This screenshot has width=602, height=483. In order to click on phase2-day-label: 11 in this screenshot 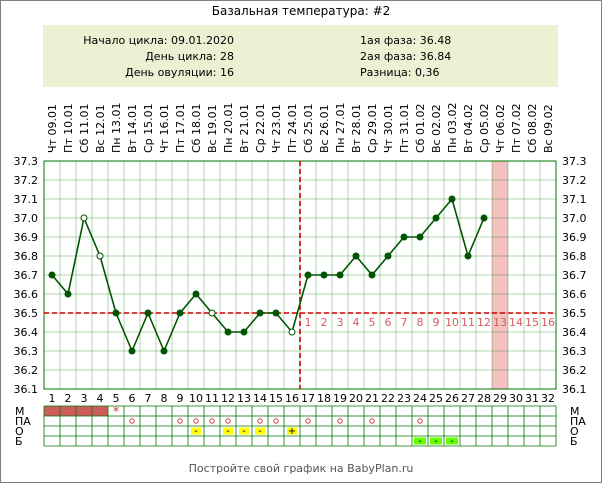, I will do `click(468, 322)`.